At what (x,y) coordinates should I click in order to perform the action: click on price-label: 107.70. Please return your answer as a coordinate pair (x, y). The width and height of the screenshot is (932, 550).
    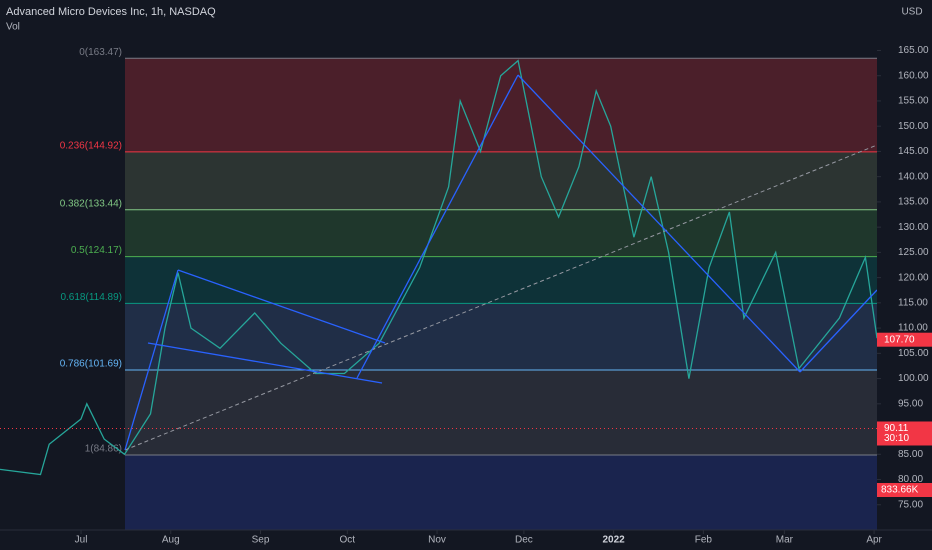
    Looking at the image, I should click on (899, 339).